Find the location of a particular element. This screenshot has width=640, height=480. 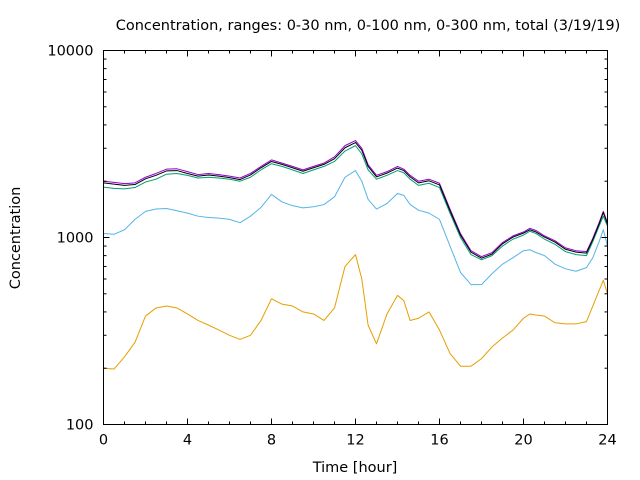

x-tick-label: 12 is located at coordinates (355, 441).